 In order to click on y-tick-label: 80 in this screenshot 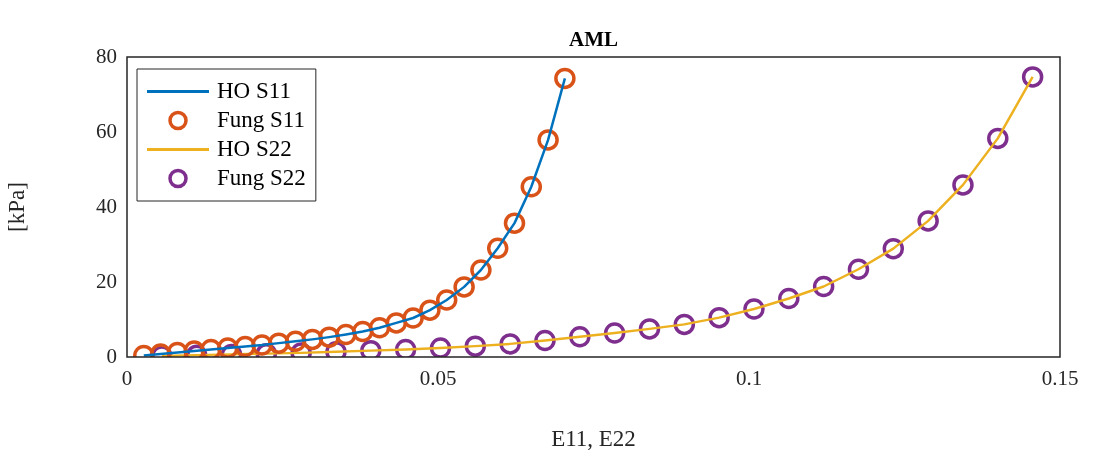, I will do `click(106, 55)`.